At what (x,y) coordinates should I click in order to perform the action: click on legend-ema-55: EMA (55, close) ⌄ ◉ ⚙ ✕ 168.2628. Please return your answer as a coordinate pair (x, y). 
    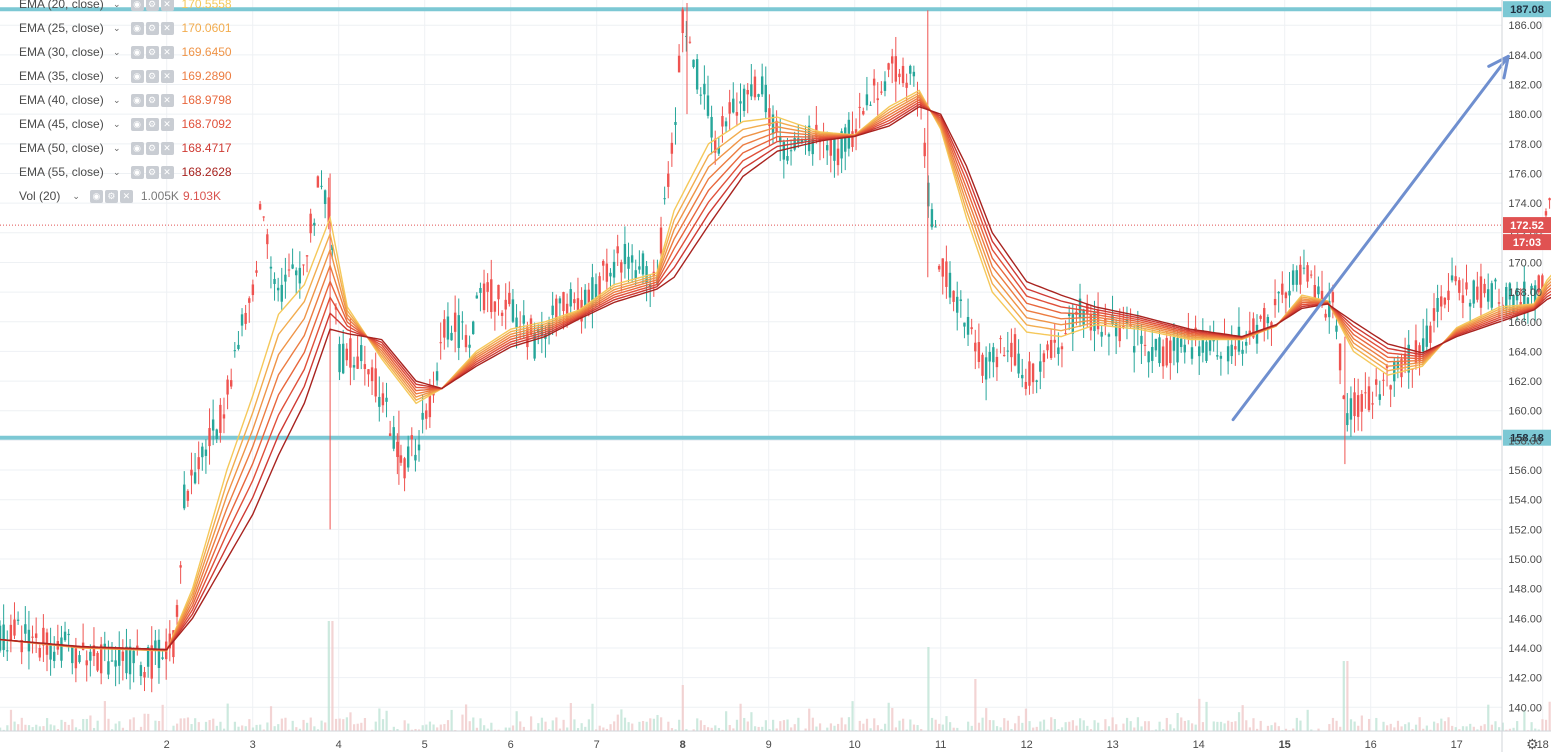
    Looking at the image, I should click on (116, 172).